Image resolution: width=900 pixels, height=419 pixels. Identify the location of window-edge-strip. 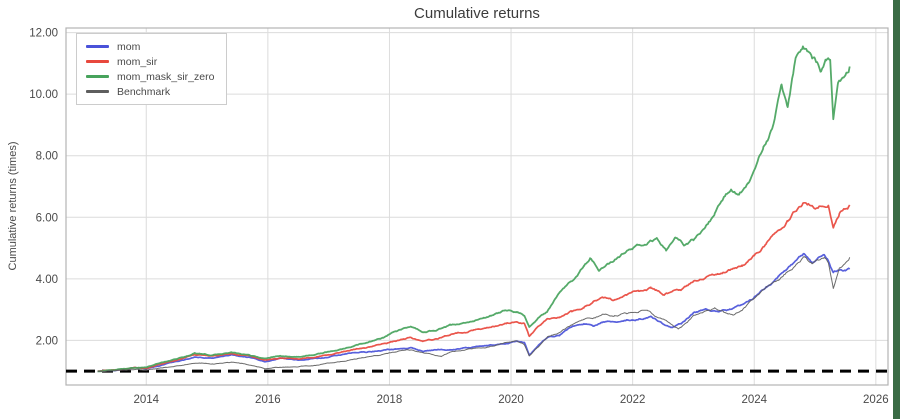
(896, 209).